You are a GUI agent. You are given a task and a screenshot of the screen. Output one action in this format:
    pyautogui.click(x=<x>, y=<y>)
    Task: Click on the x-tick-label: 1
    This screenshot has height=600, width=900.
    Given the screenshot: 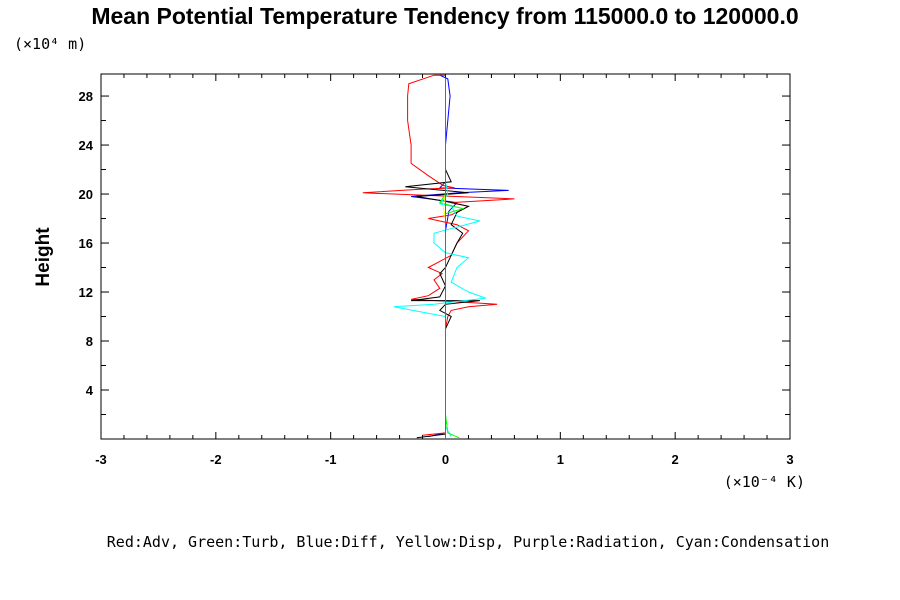 What is the action you would take?
    pyautogui.click(x=560, y=459)
    